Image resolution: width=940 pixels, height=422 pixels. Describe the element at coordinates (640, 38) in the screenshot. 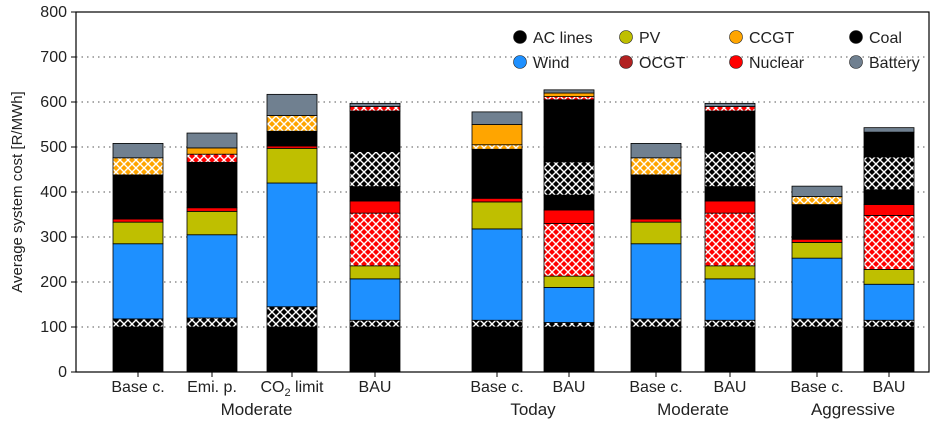

I see `legend-item: PV` at that location.